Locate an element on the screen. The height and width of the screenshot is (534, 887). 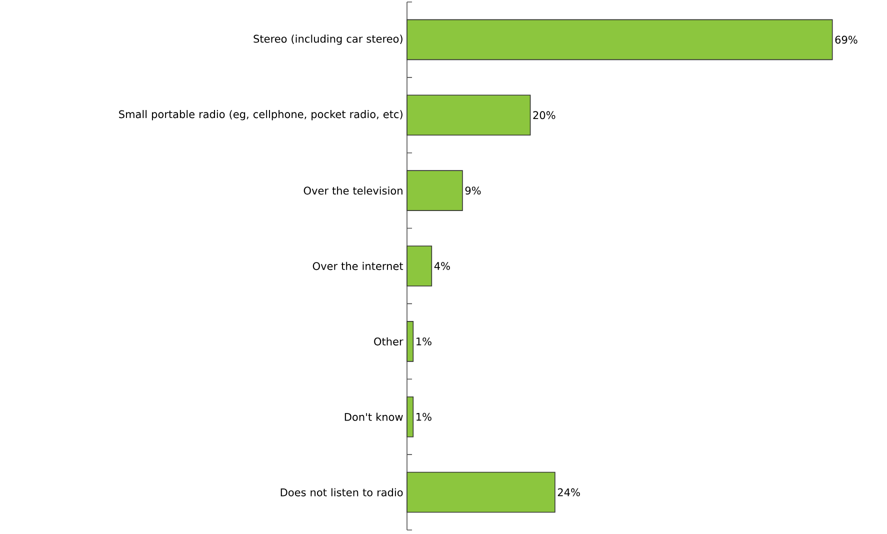
data-label: 20% is located at coordinates (544, 115).